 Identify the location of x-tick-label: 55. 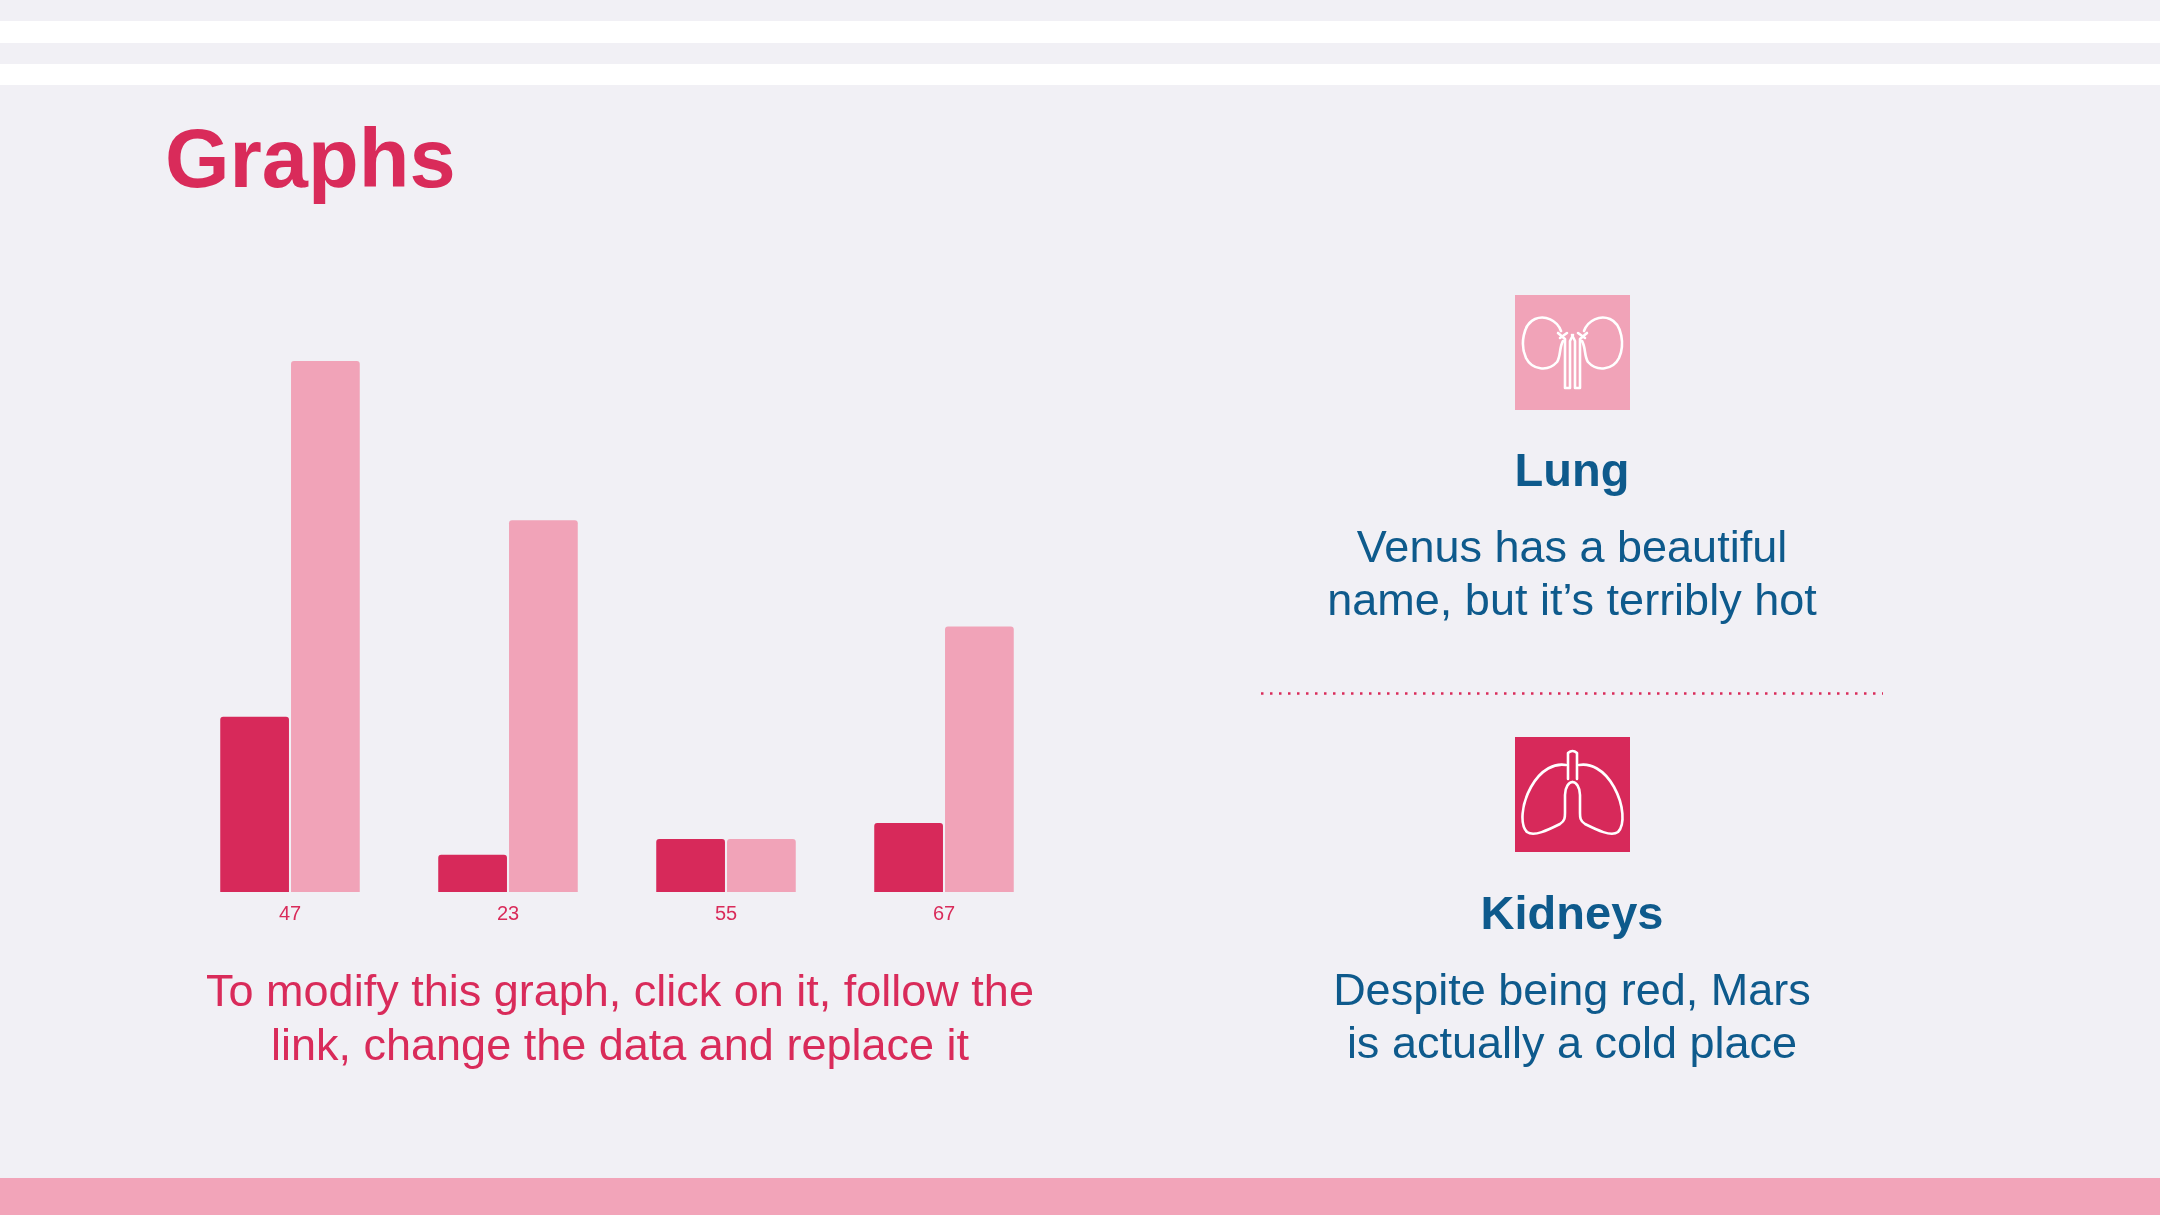
(726, 913).